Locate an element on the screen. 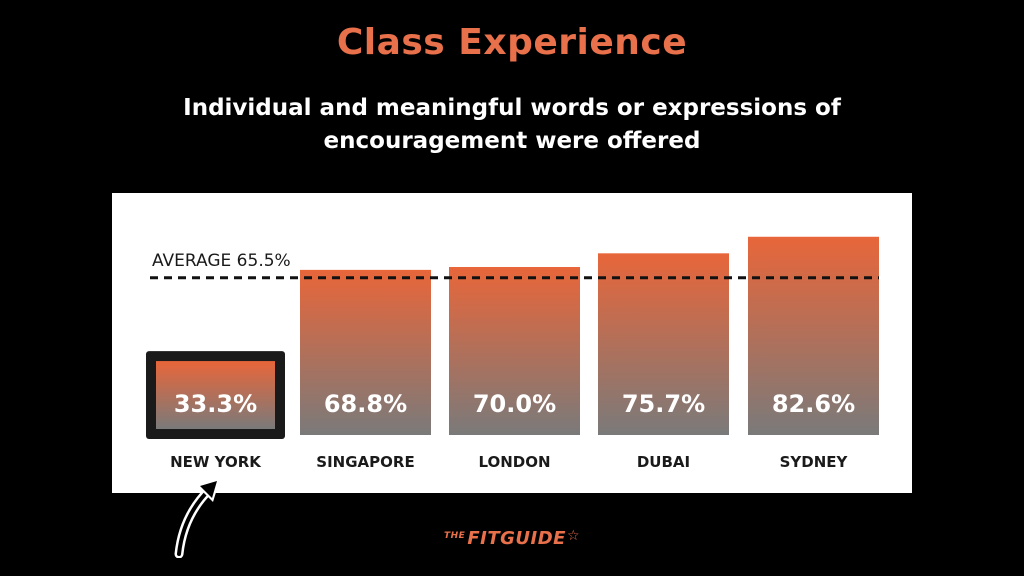 The image size is (1024, 576). bar-sydney is located at coordinates (813, 335).